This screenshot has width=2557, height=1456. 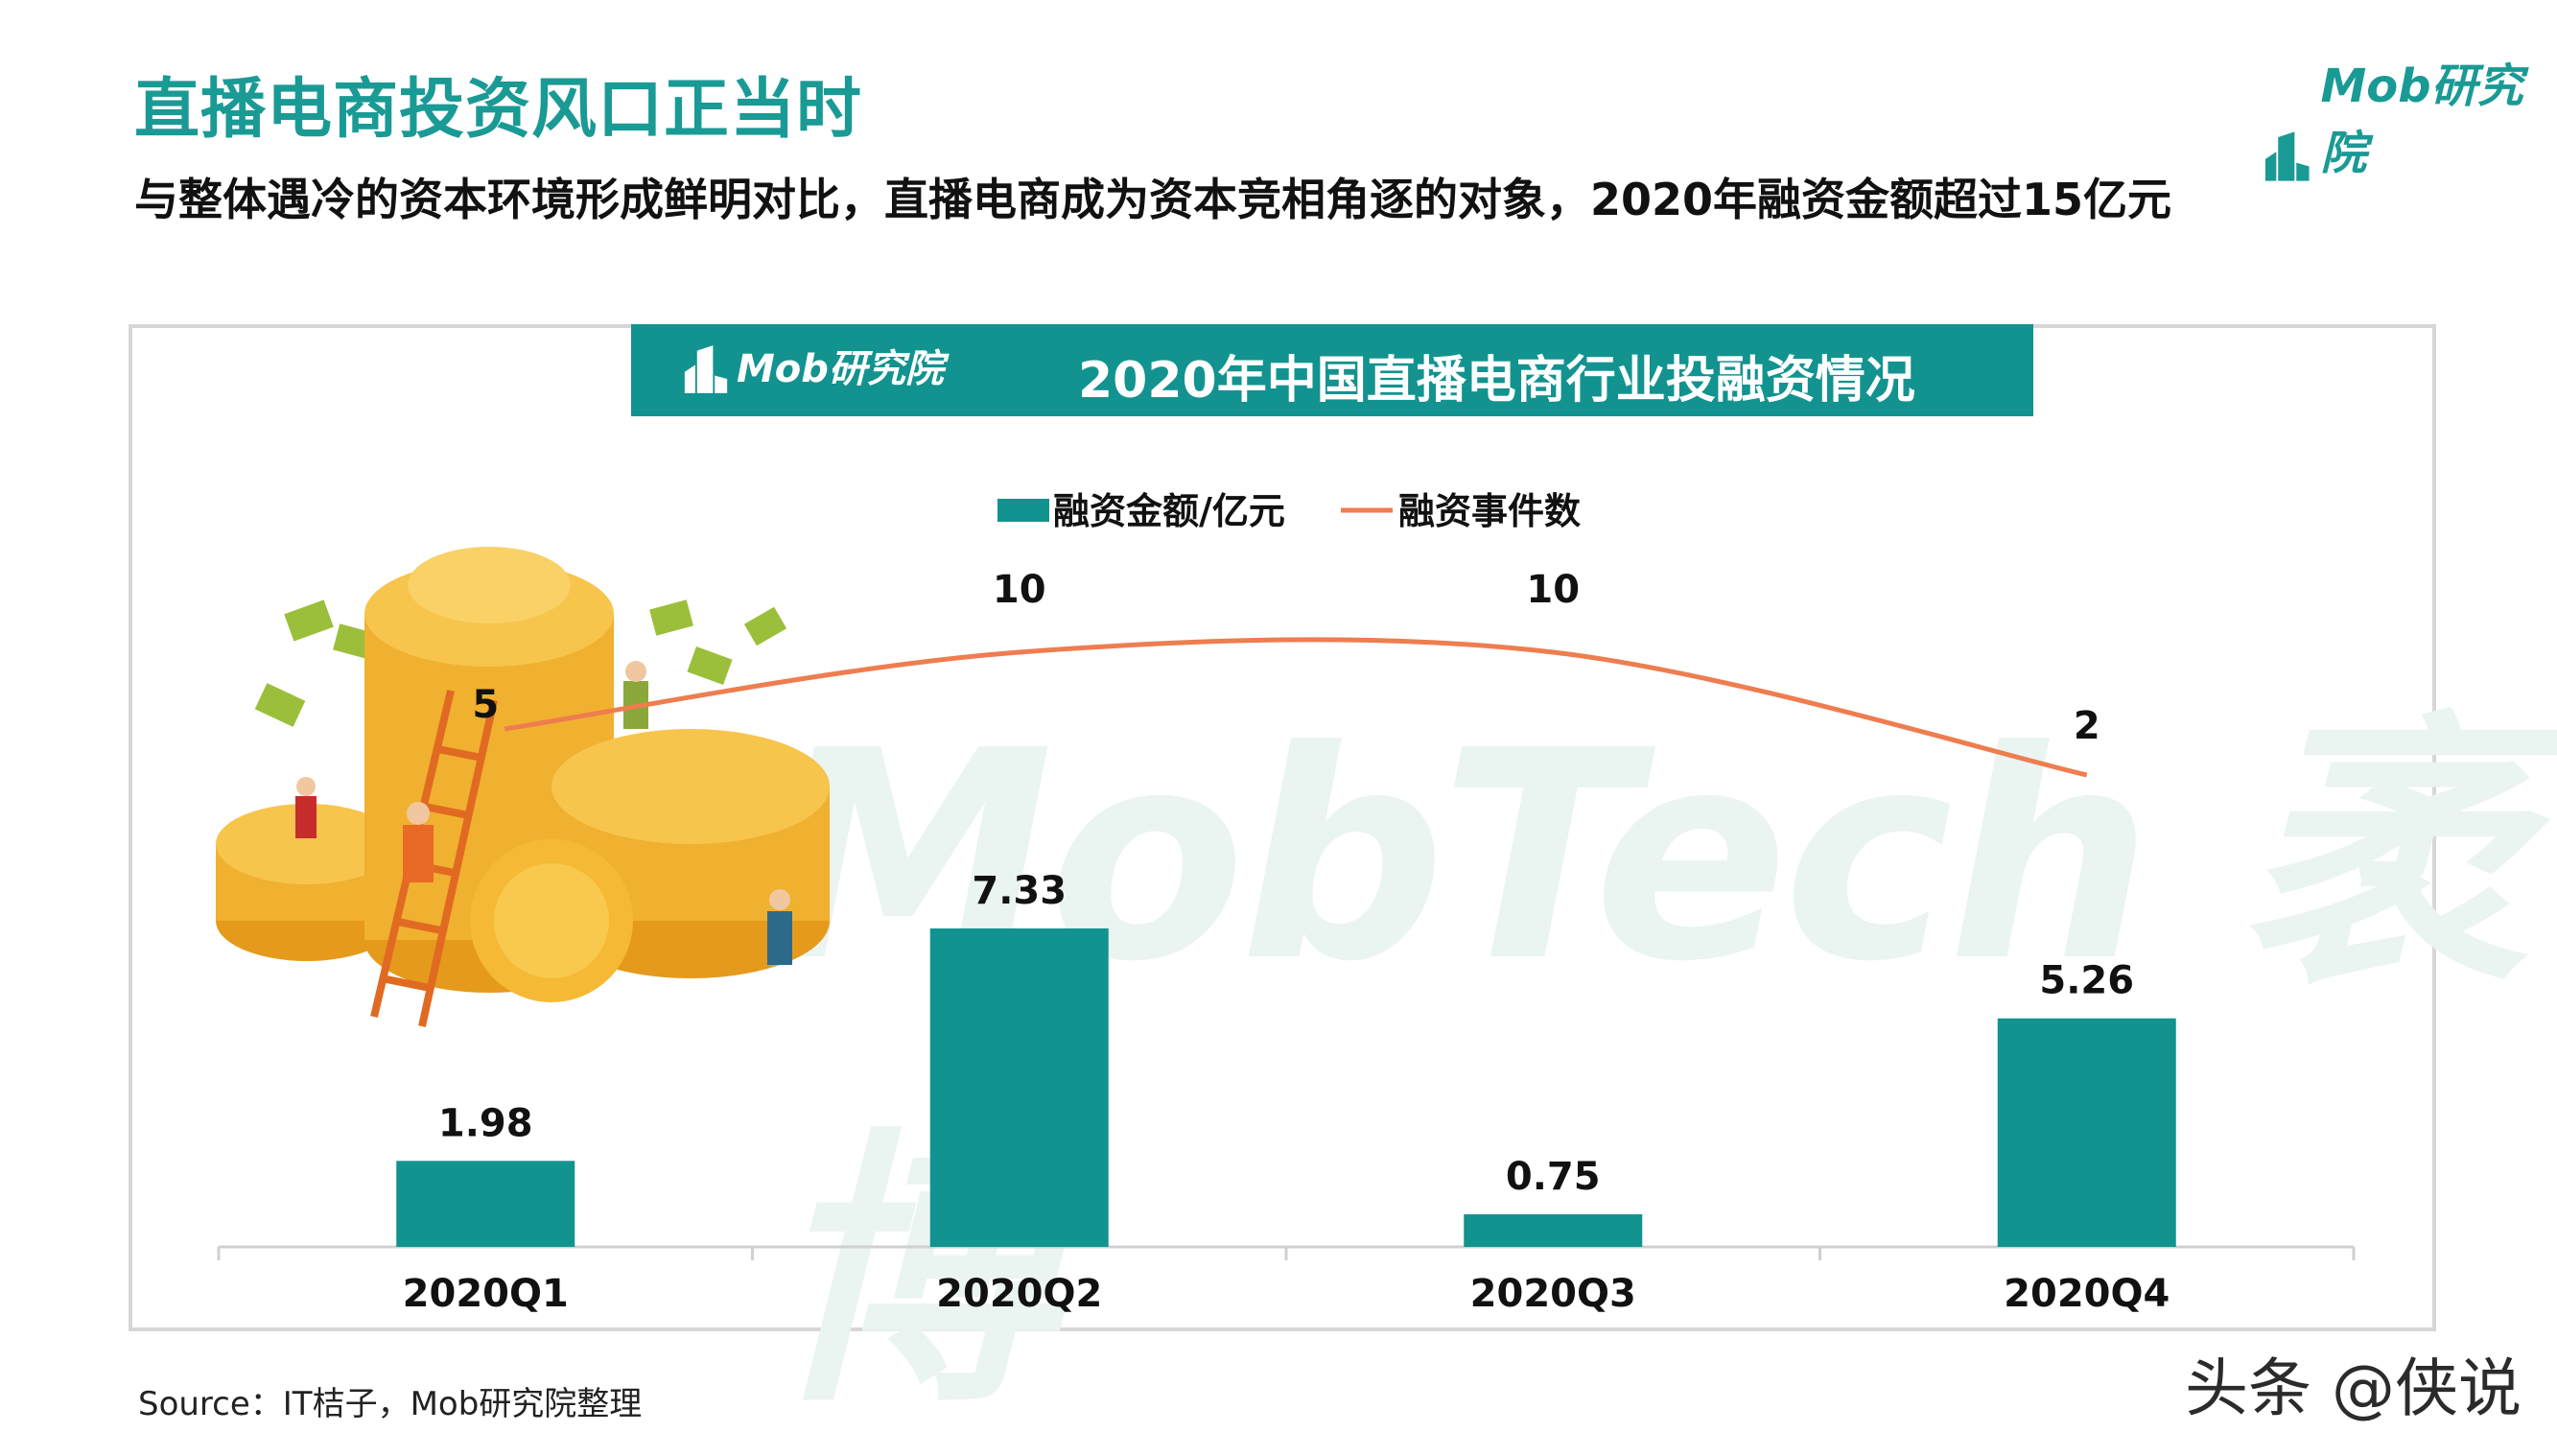 I want to click on bar-value-label: 0.75, so click(x=1553, y=1177).